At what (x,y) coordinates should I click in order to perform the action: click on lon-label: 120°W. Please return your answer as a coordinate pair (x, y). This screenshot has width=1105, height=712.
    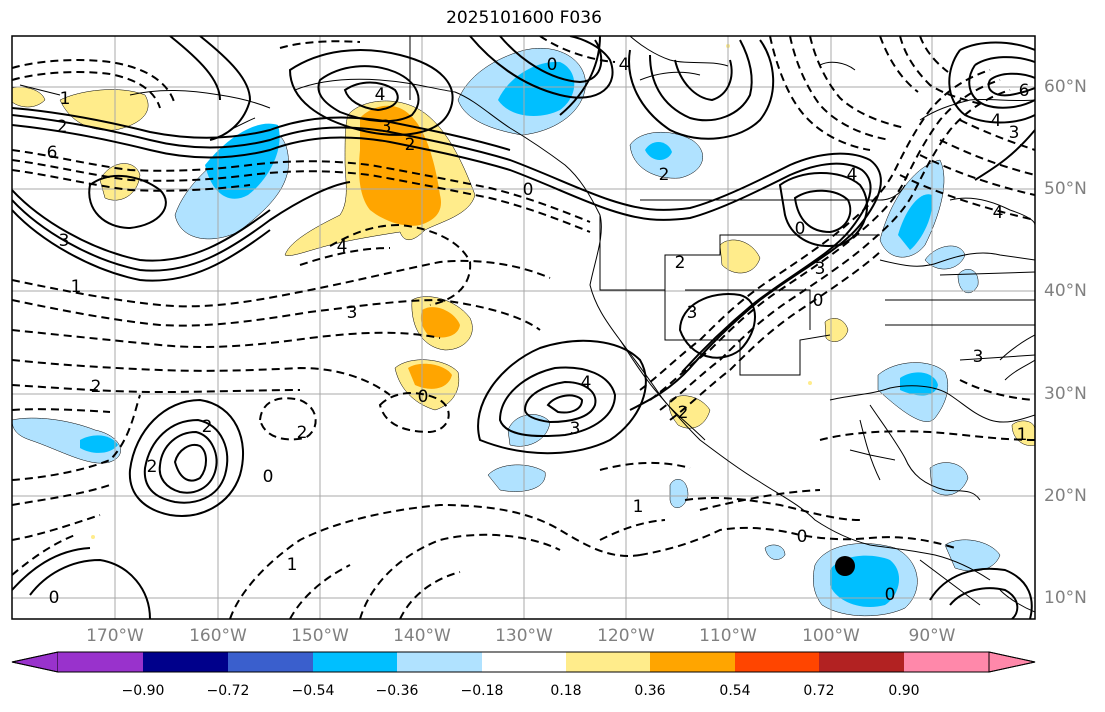
    Looking at the image, I should click on (626, 636).